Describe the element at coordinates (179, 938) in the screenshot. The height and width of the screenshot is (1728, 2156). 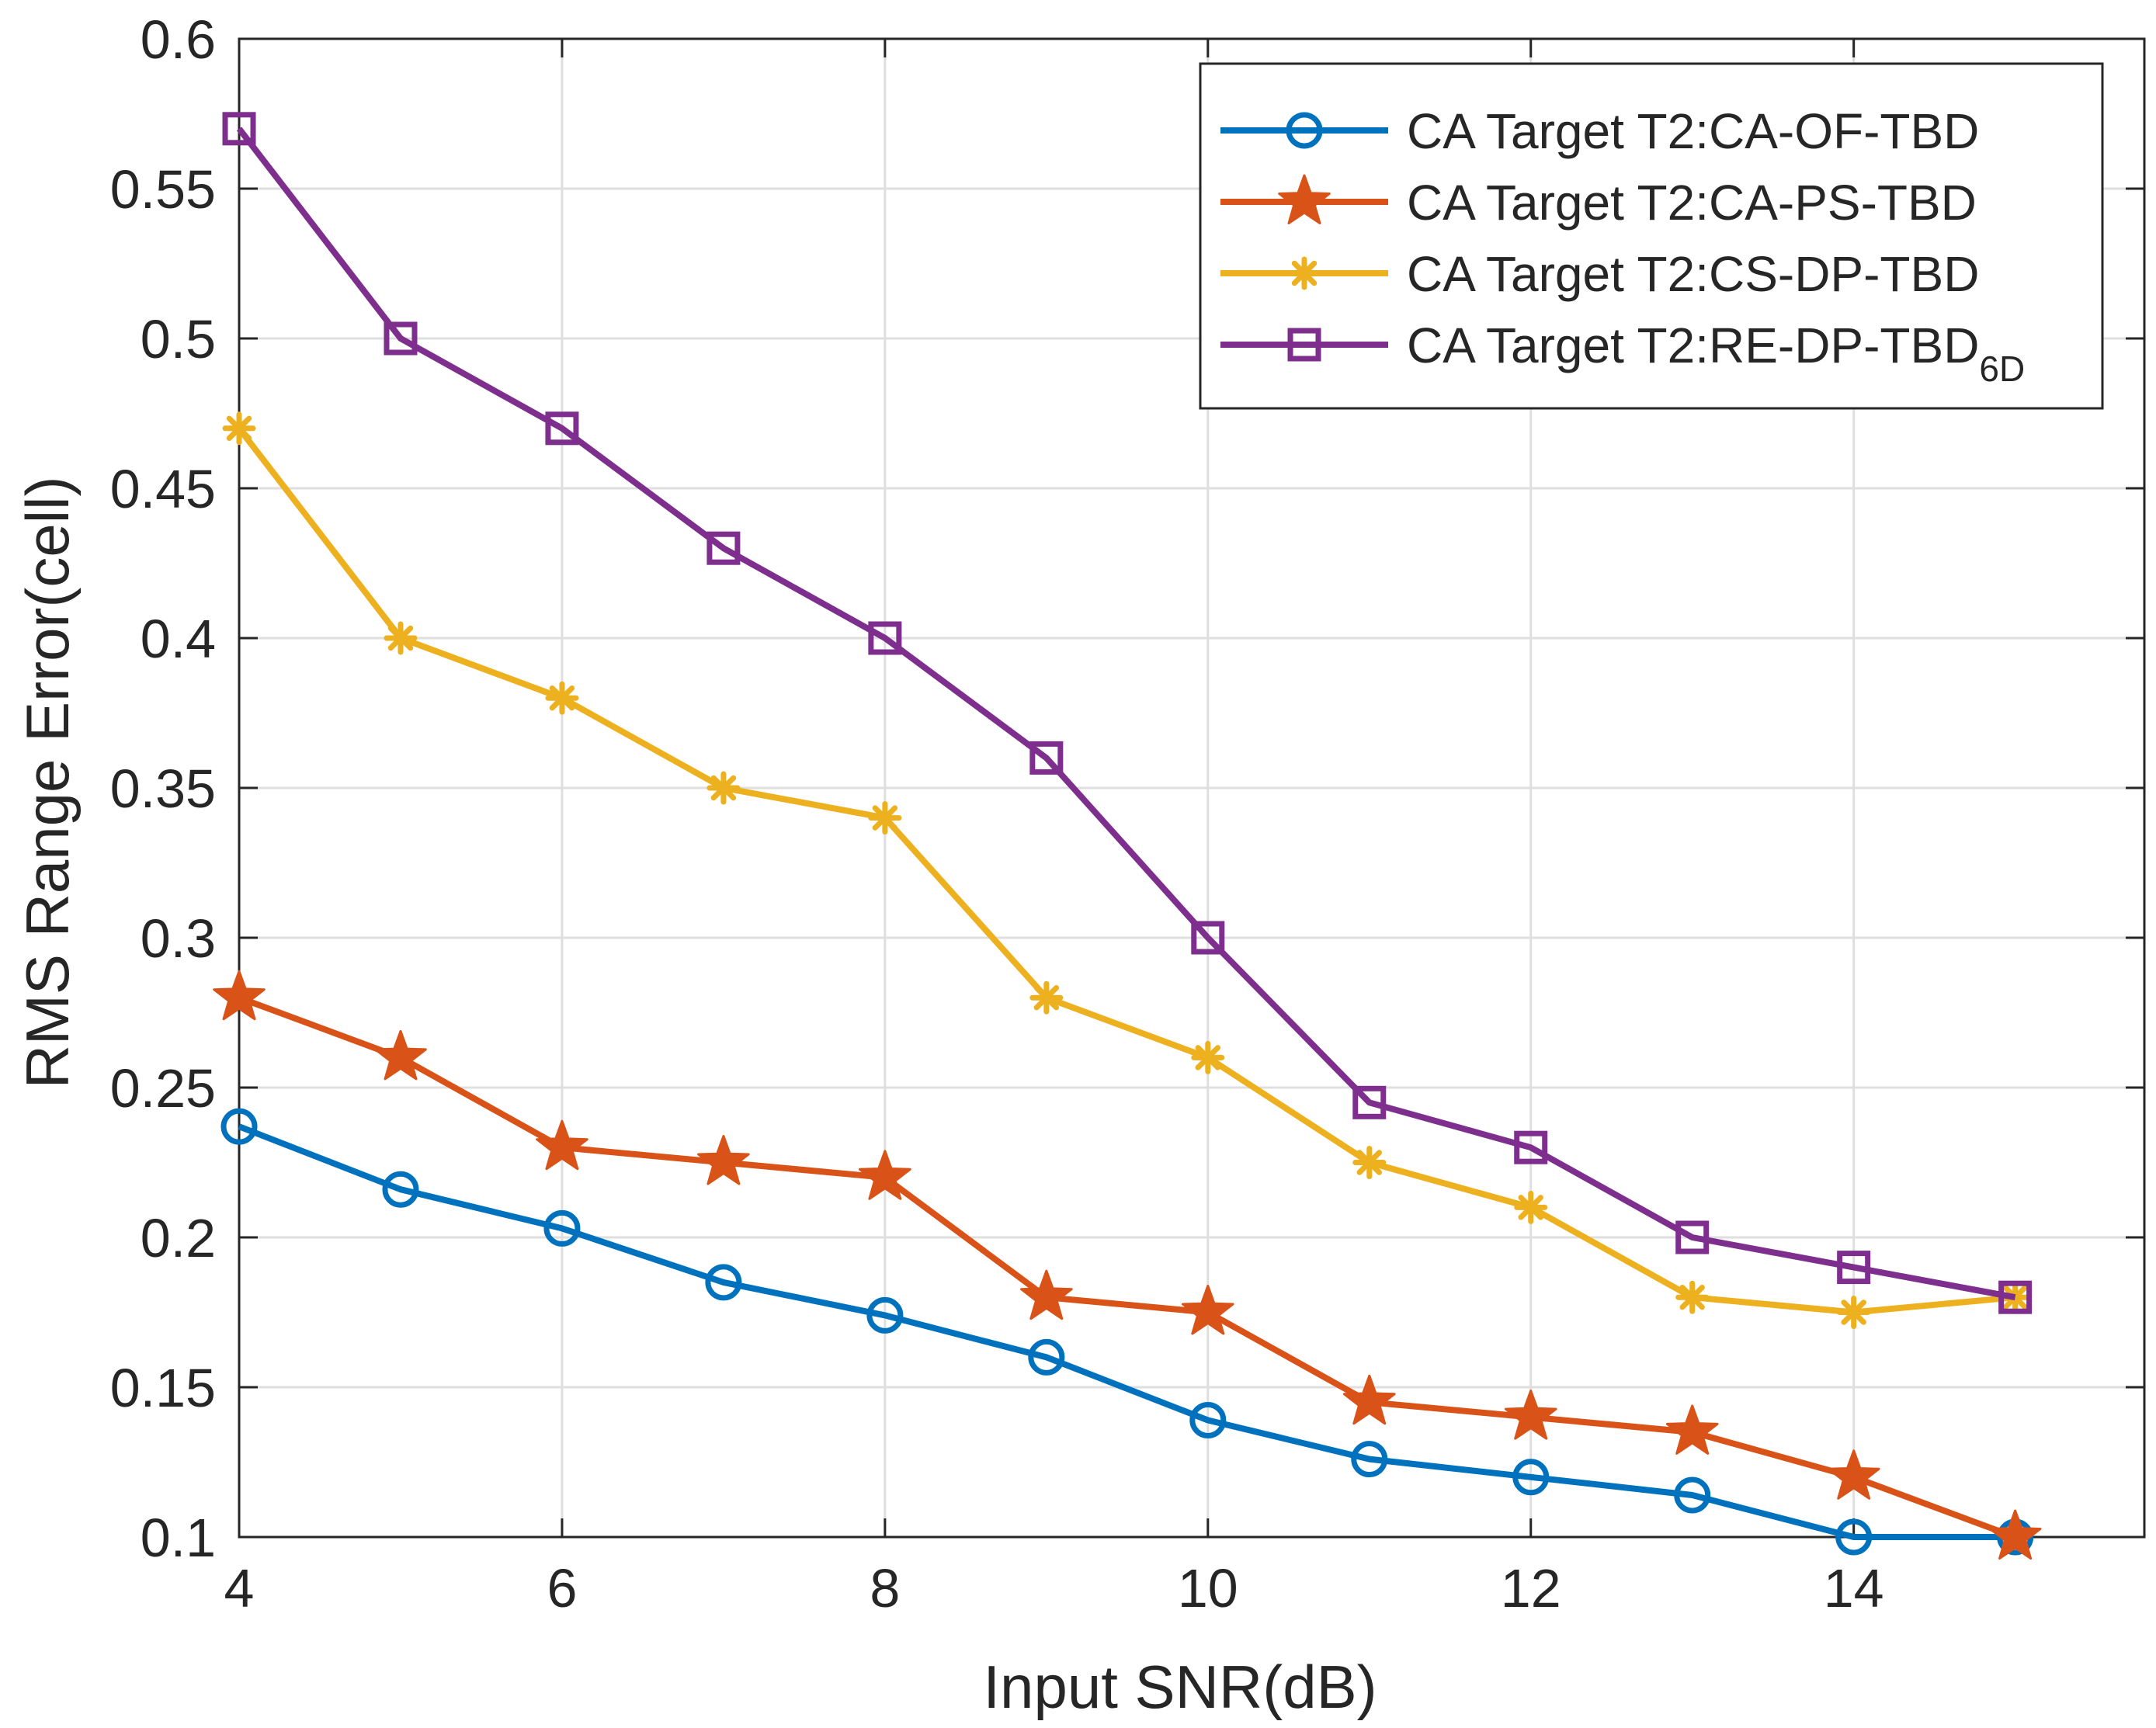
I see `y-tick-label: 0.3` at that location.